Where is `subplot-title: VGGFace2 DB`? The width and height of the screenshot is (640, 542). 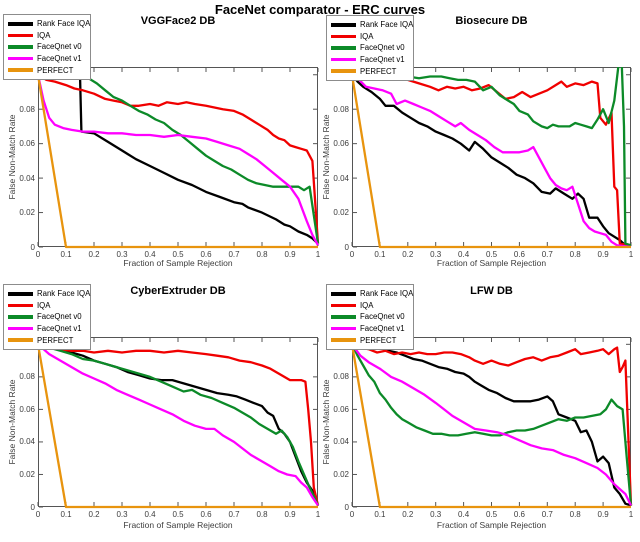
subplot-title: VGGFace2 DB is located at coordinates (178, 21).